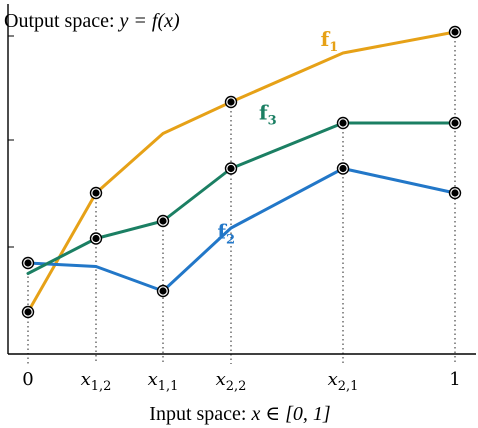  I want to click on x-axis-label-prefix: Input space:, so click(200, 414).